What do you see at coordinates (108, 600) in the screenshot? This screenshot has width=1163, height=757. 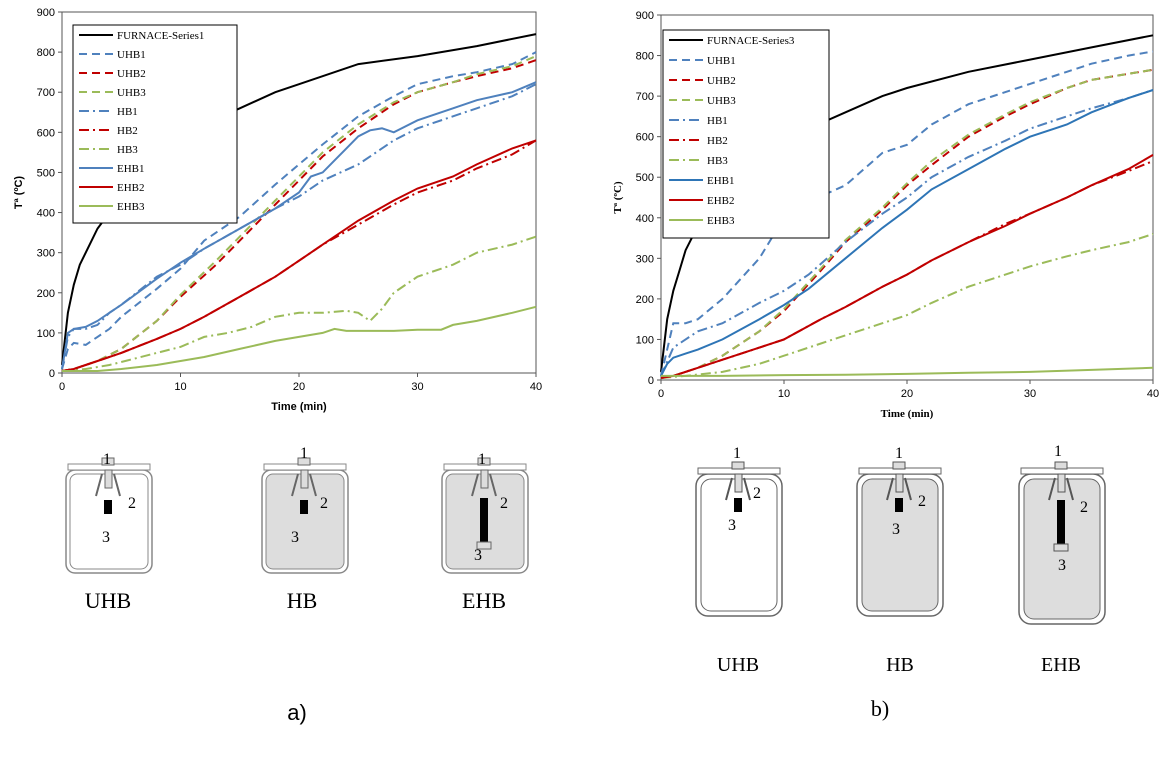 I see `uhb-label-a: UHB` at bounding box center [108, 600].